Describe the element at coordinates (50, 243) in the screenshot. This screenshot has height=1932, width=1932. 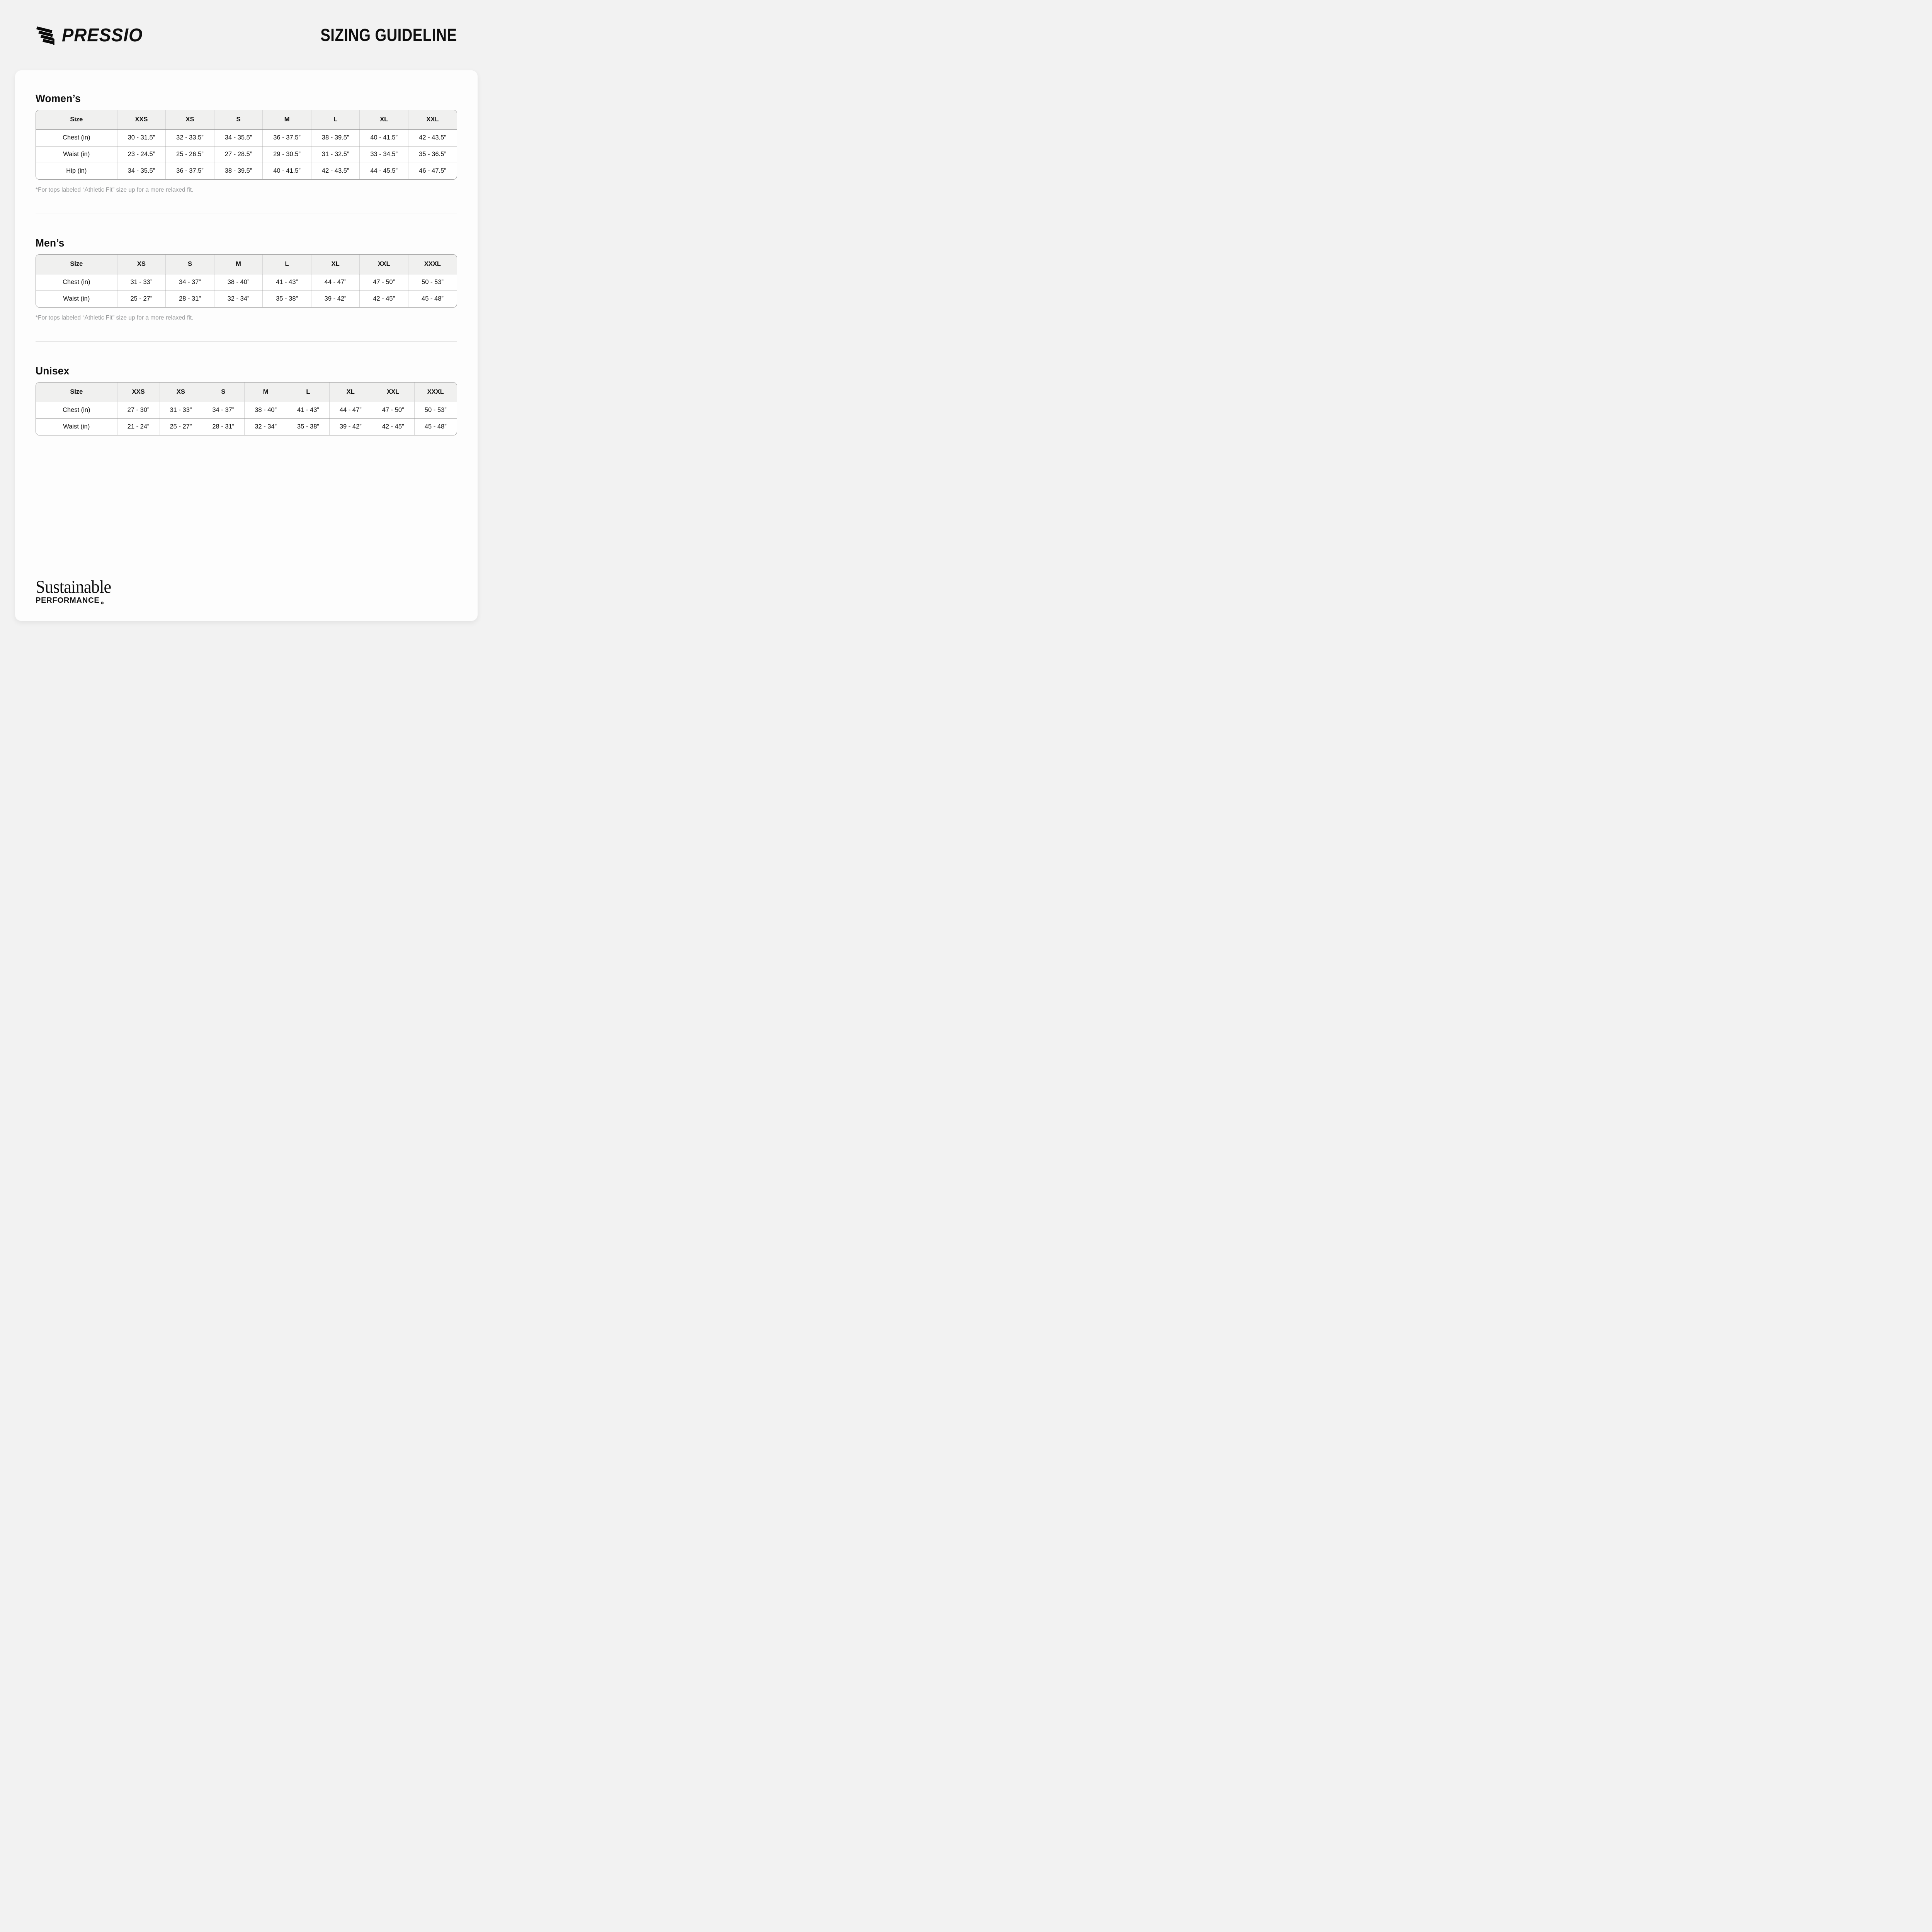
I see `section-heading: Men’s` at that location.